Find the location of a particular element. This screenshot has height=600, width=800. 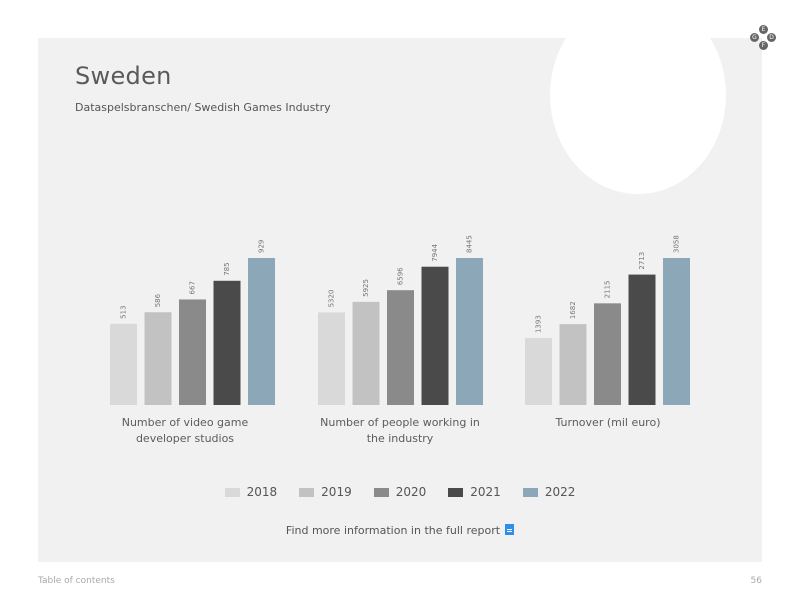

logo-letter: F is located at coordinates (763, 45).